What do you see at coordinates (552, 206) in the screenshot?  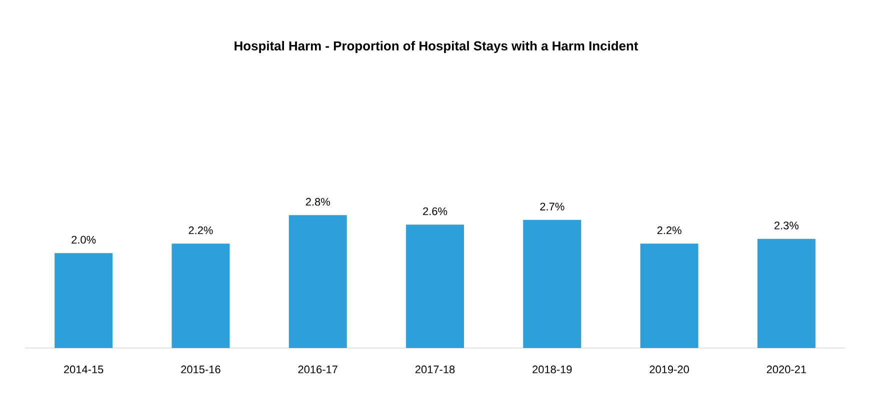 I see `data-label: 2.7%` at bounding box center [552, 206].